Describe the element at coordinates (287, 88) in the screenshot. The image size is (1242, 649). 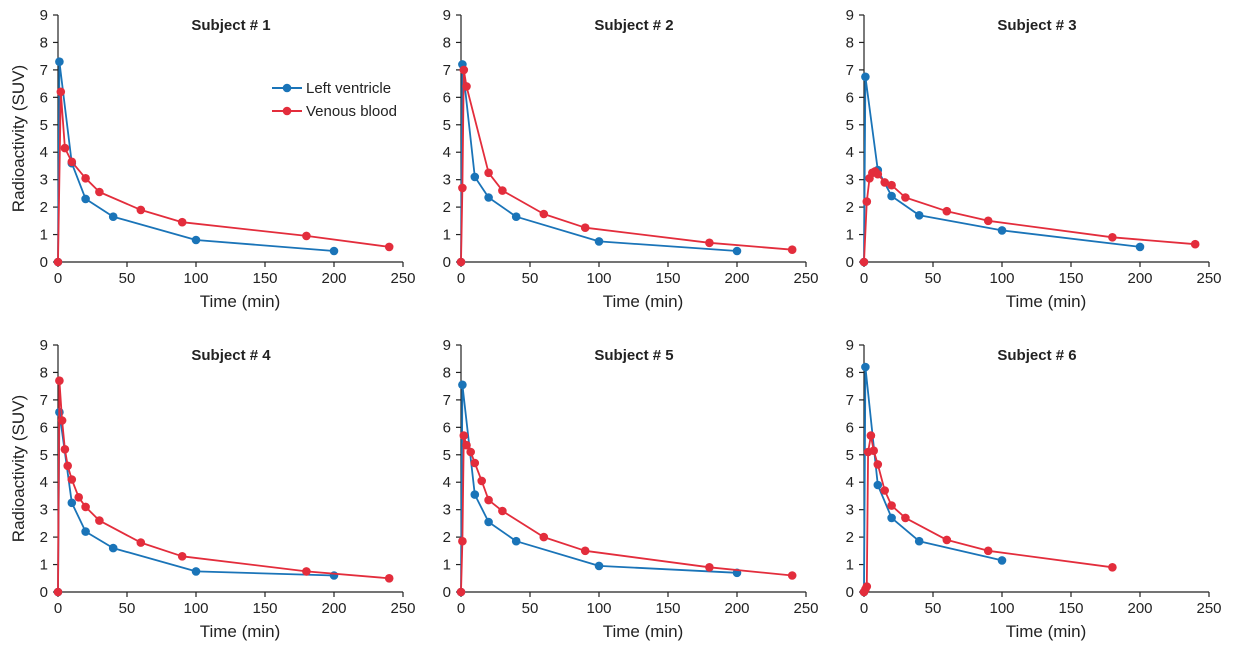
I see `legend-left-ventricle-marker` at that location.